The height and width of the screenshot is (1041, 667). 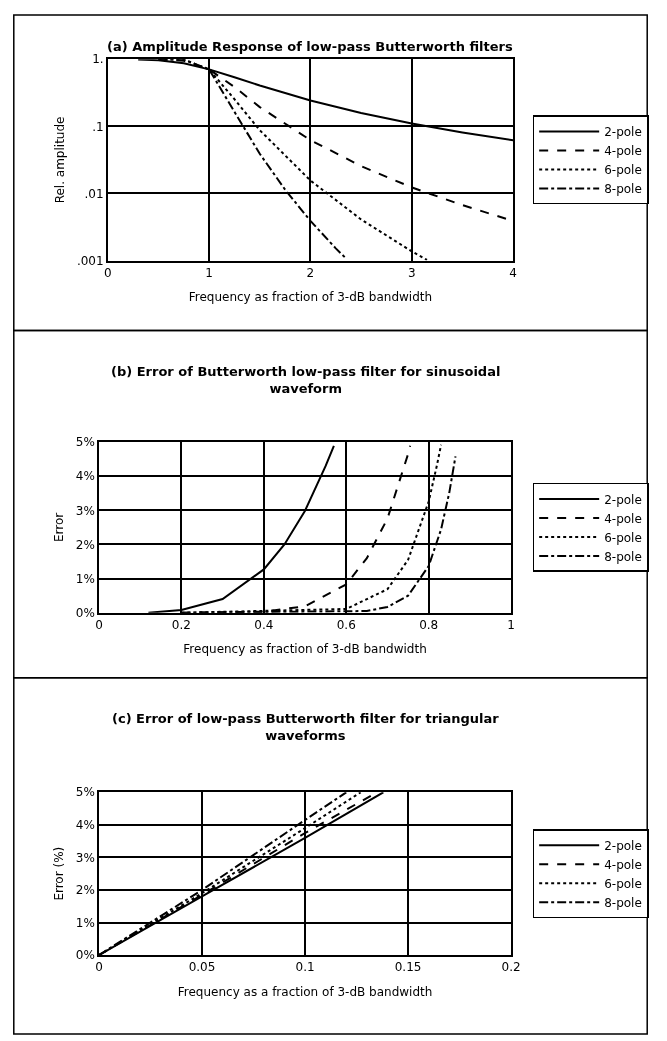 What do you see at coordinates (346, 624) in the screenshot?
I see `x-tick-label: 0.6` at bounding box center [346, 624].